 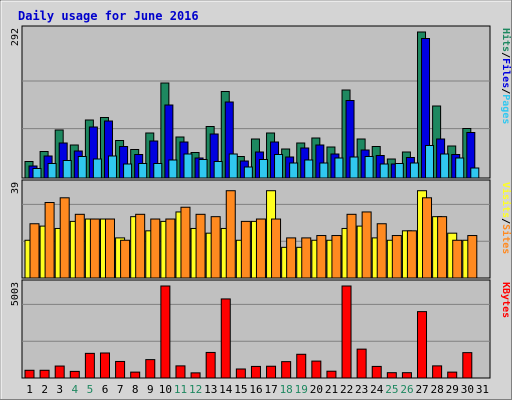 I want to click on legend-item-bottom-0: KBytes, so click(x=505, y=300).